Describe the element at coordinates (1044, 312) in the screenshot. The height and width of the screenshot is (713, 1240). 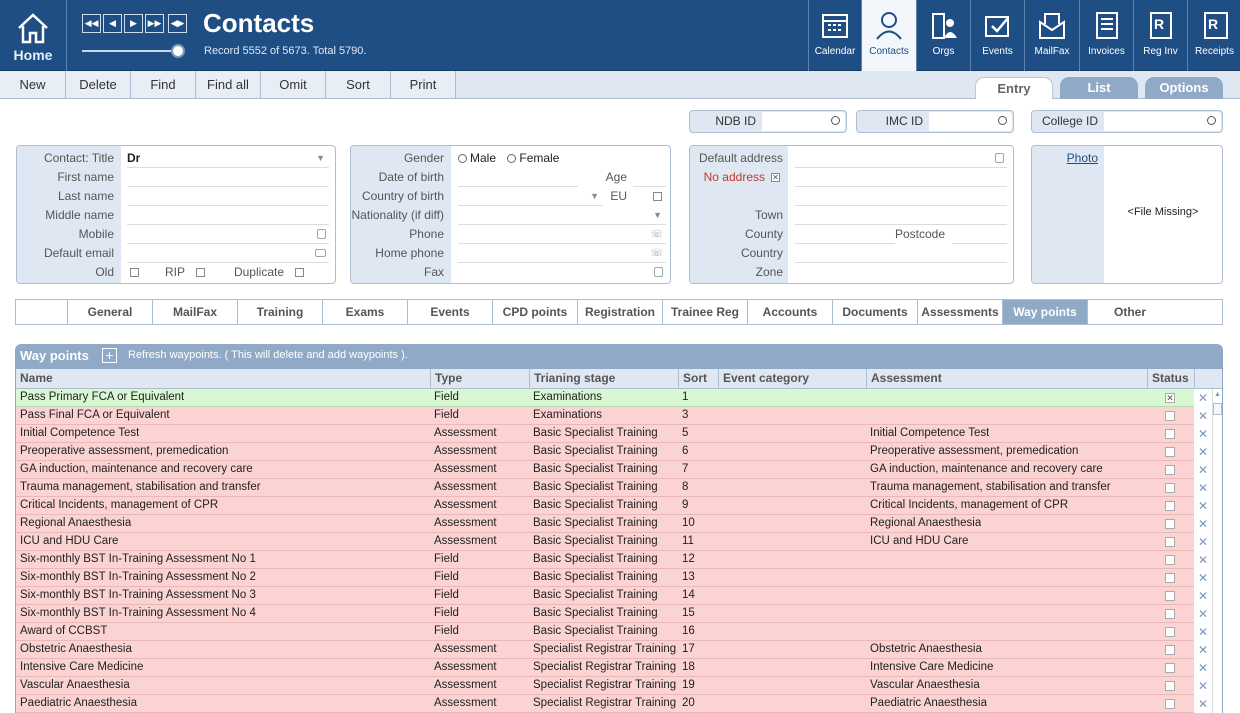
I see `tab-way-points: Way points` at that location.